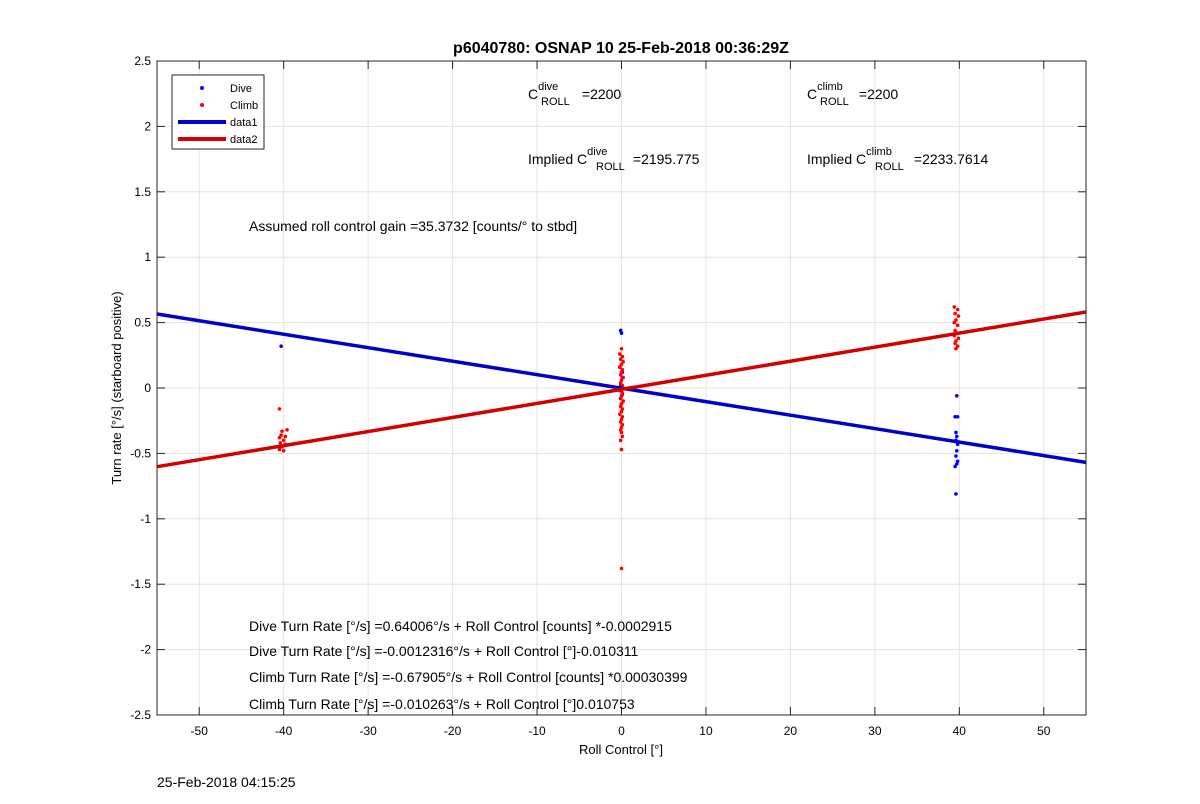  Describe the element at coordinates (200, 731) in the screenshot. I see `x-tick-label: -50` at that location.